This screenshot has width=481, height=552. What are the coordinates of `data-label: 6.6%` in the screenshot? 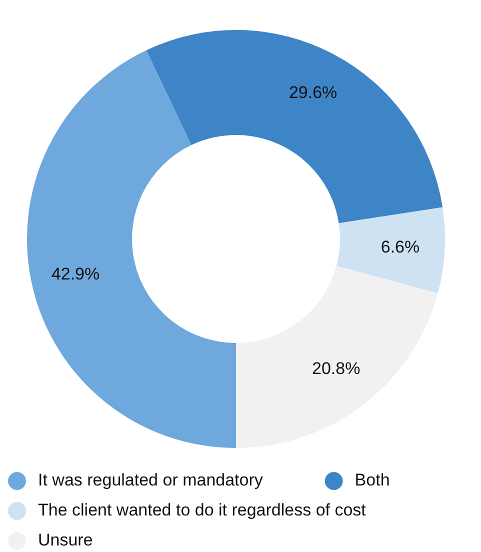 It's located at (400, 247).